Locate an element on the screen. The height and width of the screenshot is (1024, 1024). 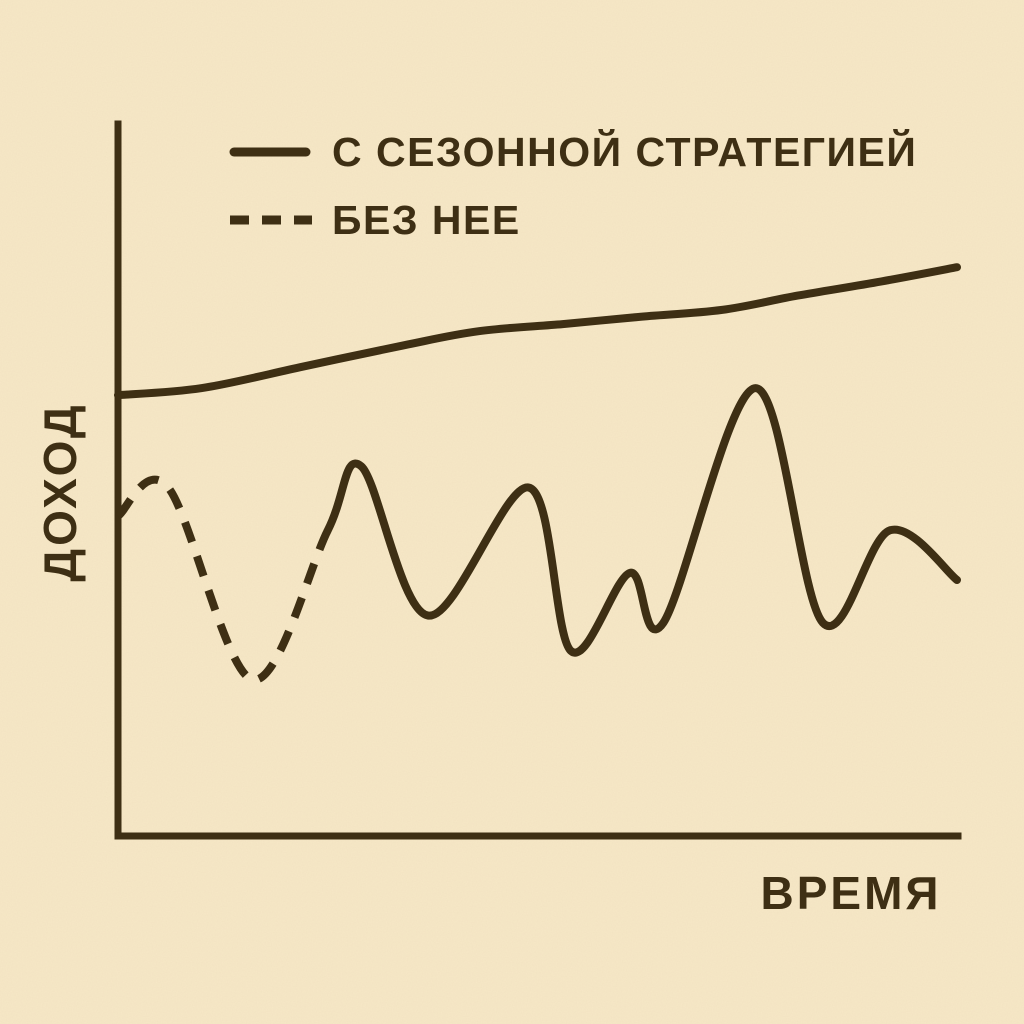
legend: С СЕЗОННОЙ СТРАТЕГИЕЙ БЕЗ НЕЕ is located at coordinates (572, 186).